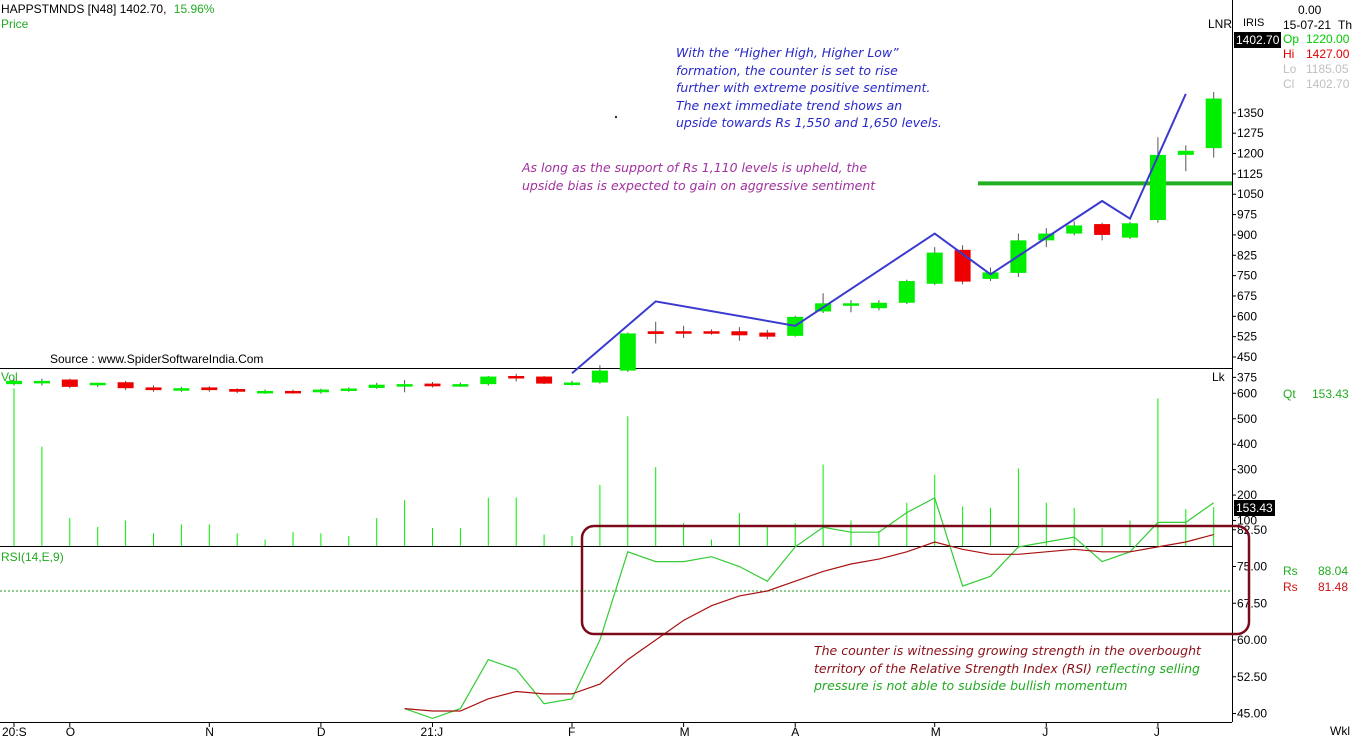  I want to click on header-date: 15-07-21, so click(1307, 25).